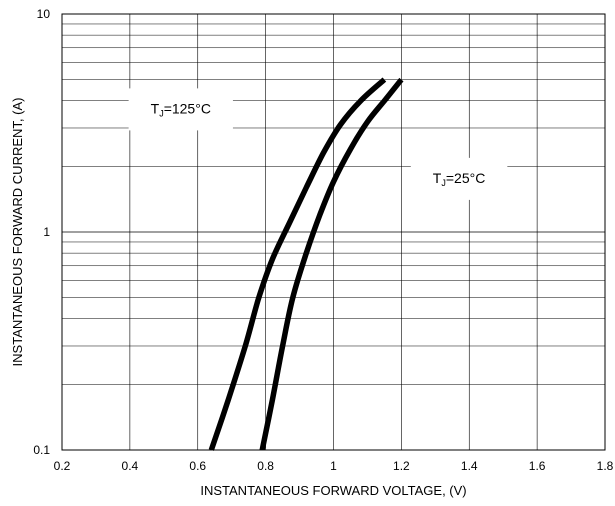 This screenshot has width=615, height=506. What do you see at coordinates (401, 466) in the screenshot?
I see `x-tick-label: 1.2` at bounding box center [401, 466].